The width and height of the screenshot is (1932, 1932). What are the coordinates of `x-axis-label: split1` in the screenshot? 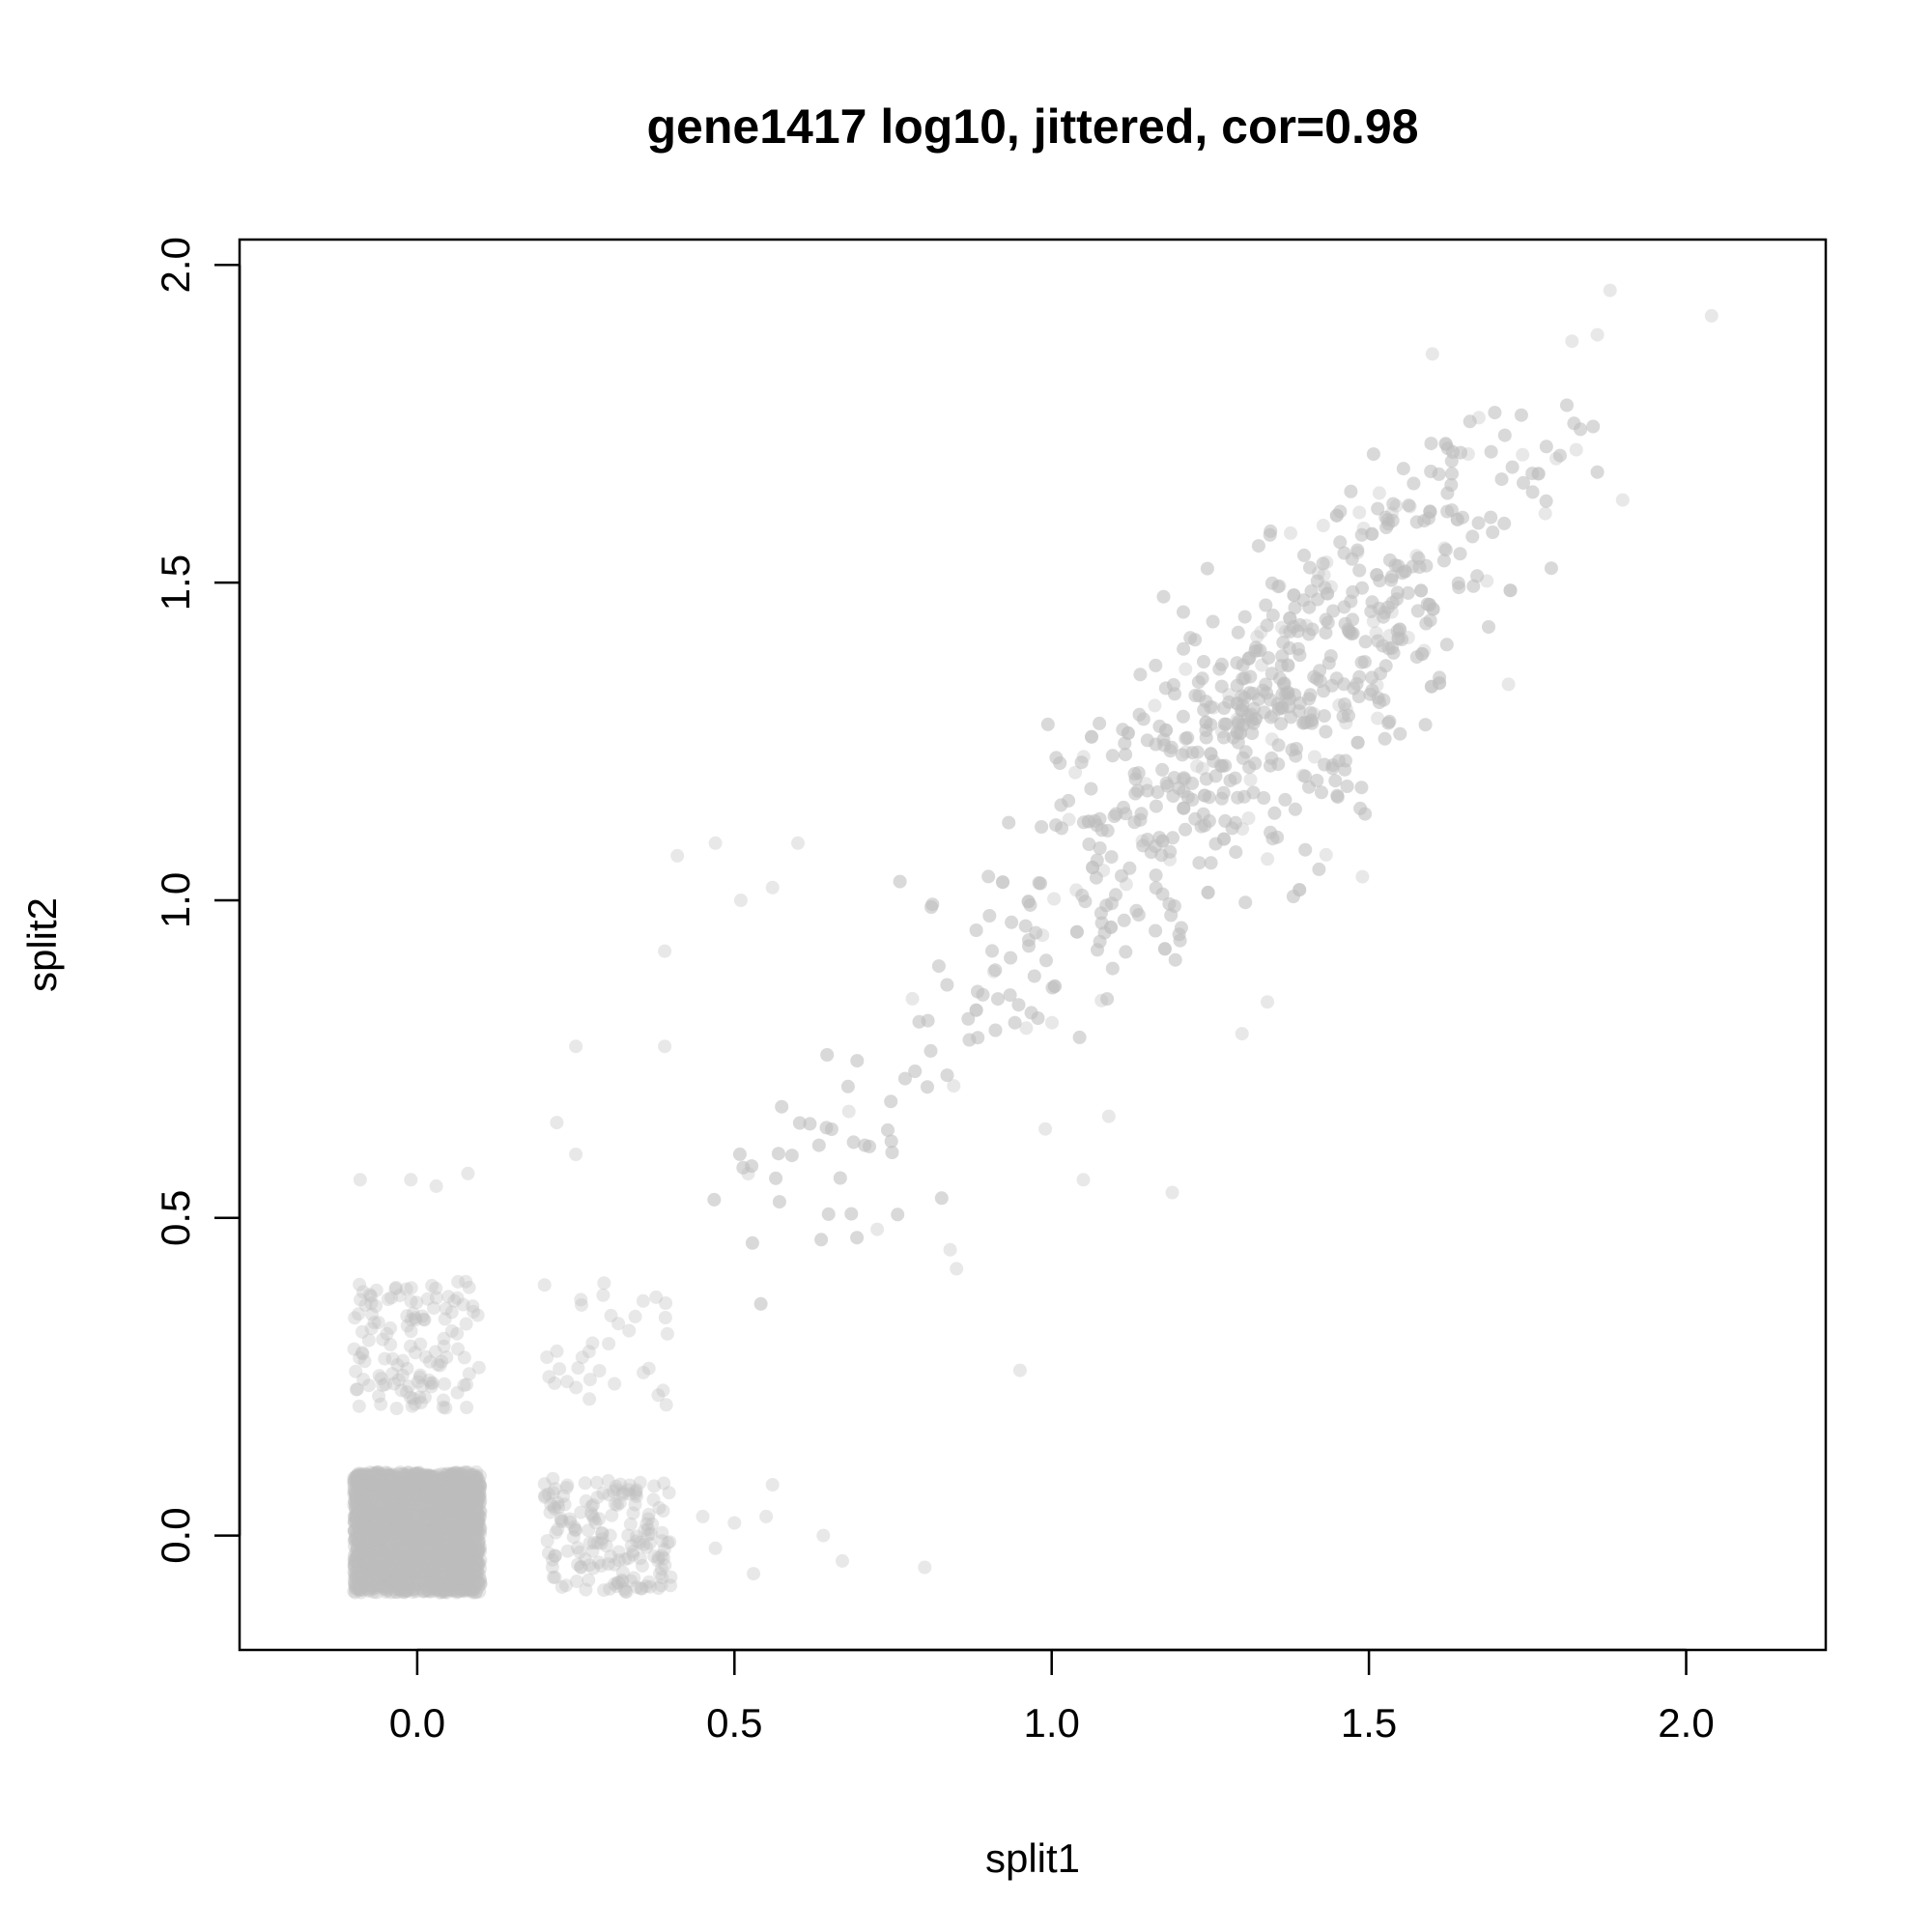 It's located at (1032, 1858).